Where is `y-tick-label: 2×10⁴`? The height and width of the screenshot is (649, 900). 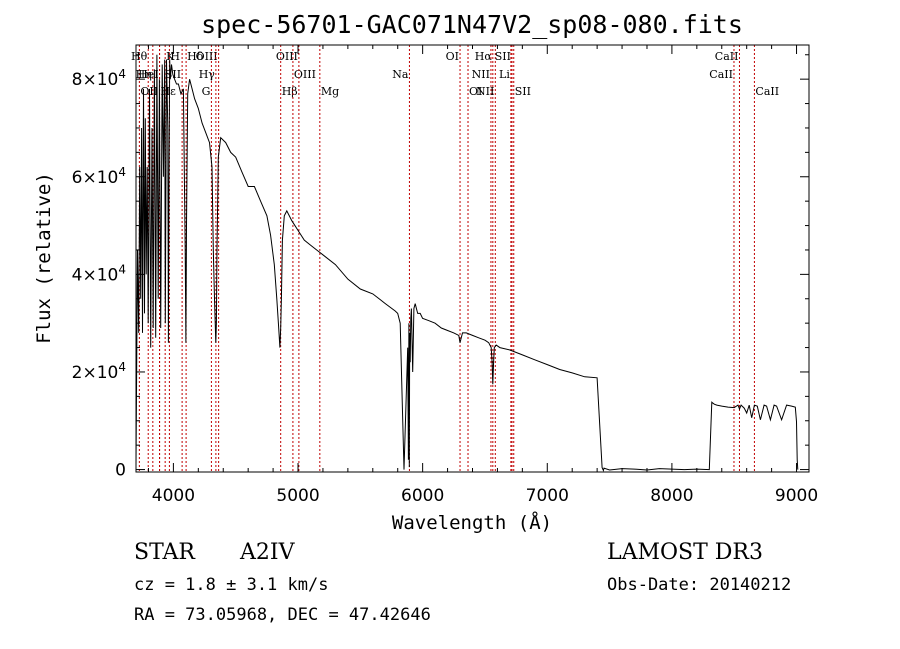
y-tick-label: 2×10⁴ is located at coordinates (99, 371).